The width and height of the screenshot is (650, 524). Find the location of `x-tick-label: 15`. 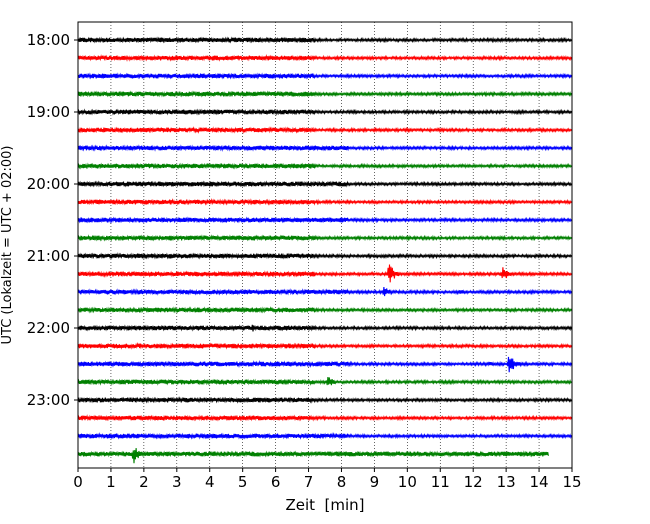

x-tick-label: 15 is located at coordinates (571, 482).